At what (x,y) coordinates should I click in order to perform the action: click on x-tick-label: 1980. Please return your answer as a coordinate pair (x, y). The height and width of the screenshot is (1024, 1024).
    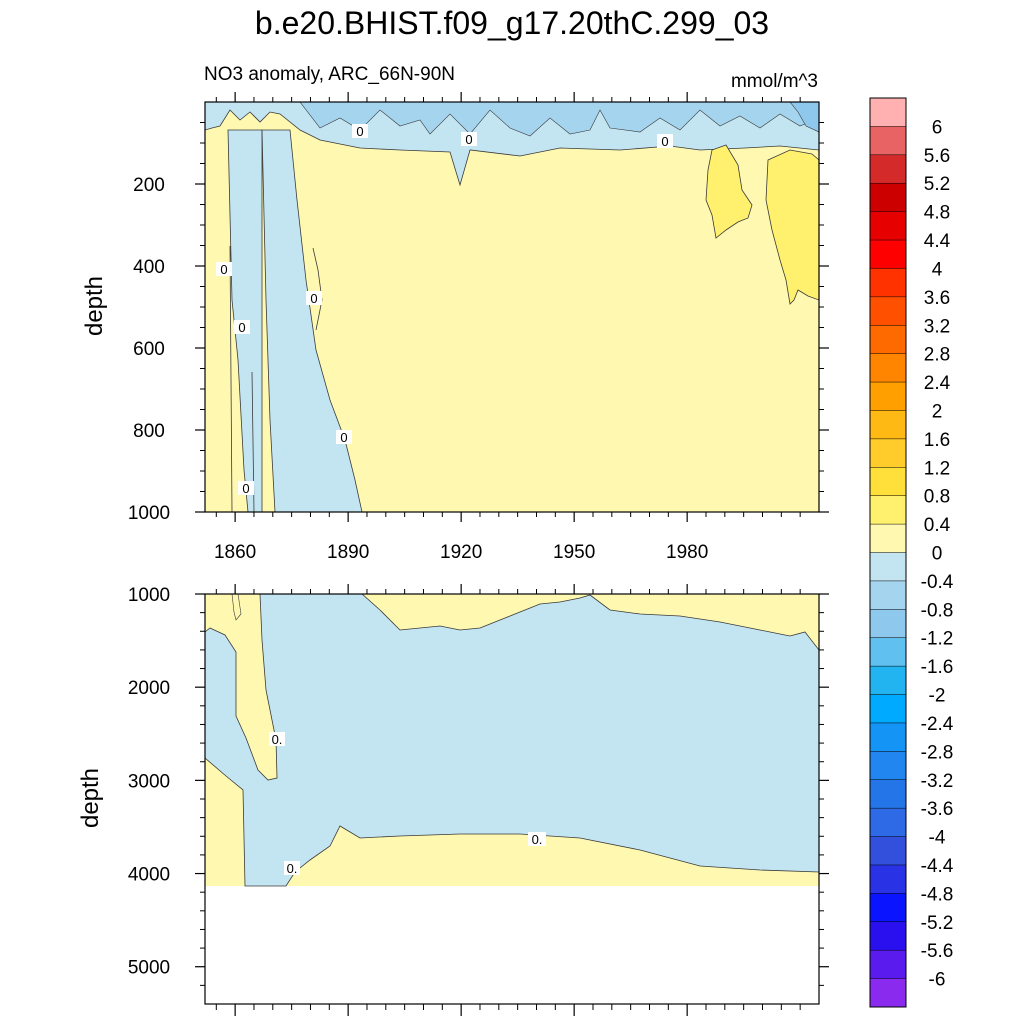
    Looking at the image, I should click on (687, 552).